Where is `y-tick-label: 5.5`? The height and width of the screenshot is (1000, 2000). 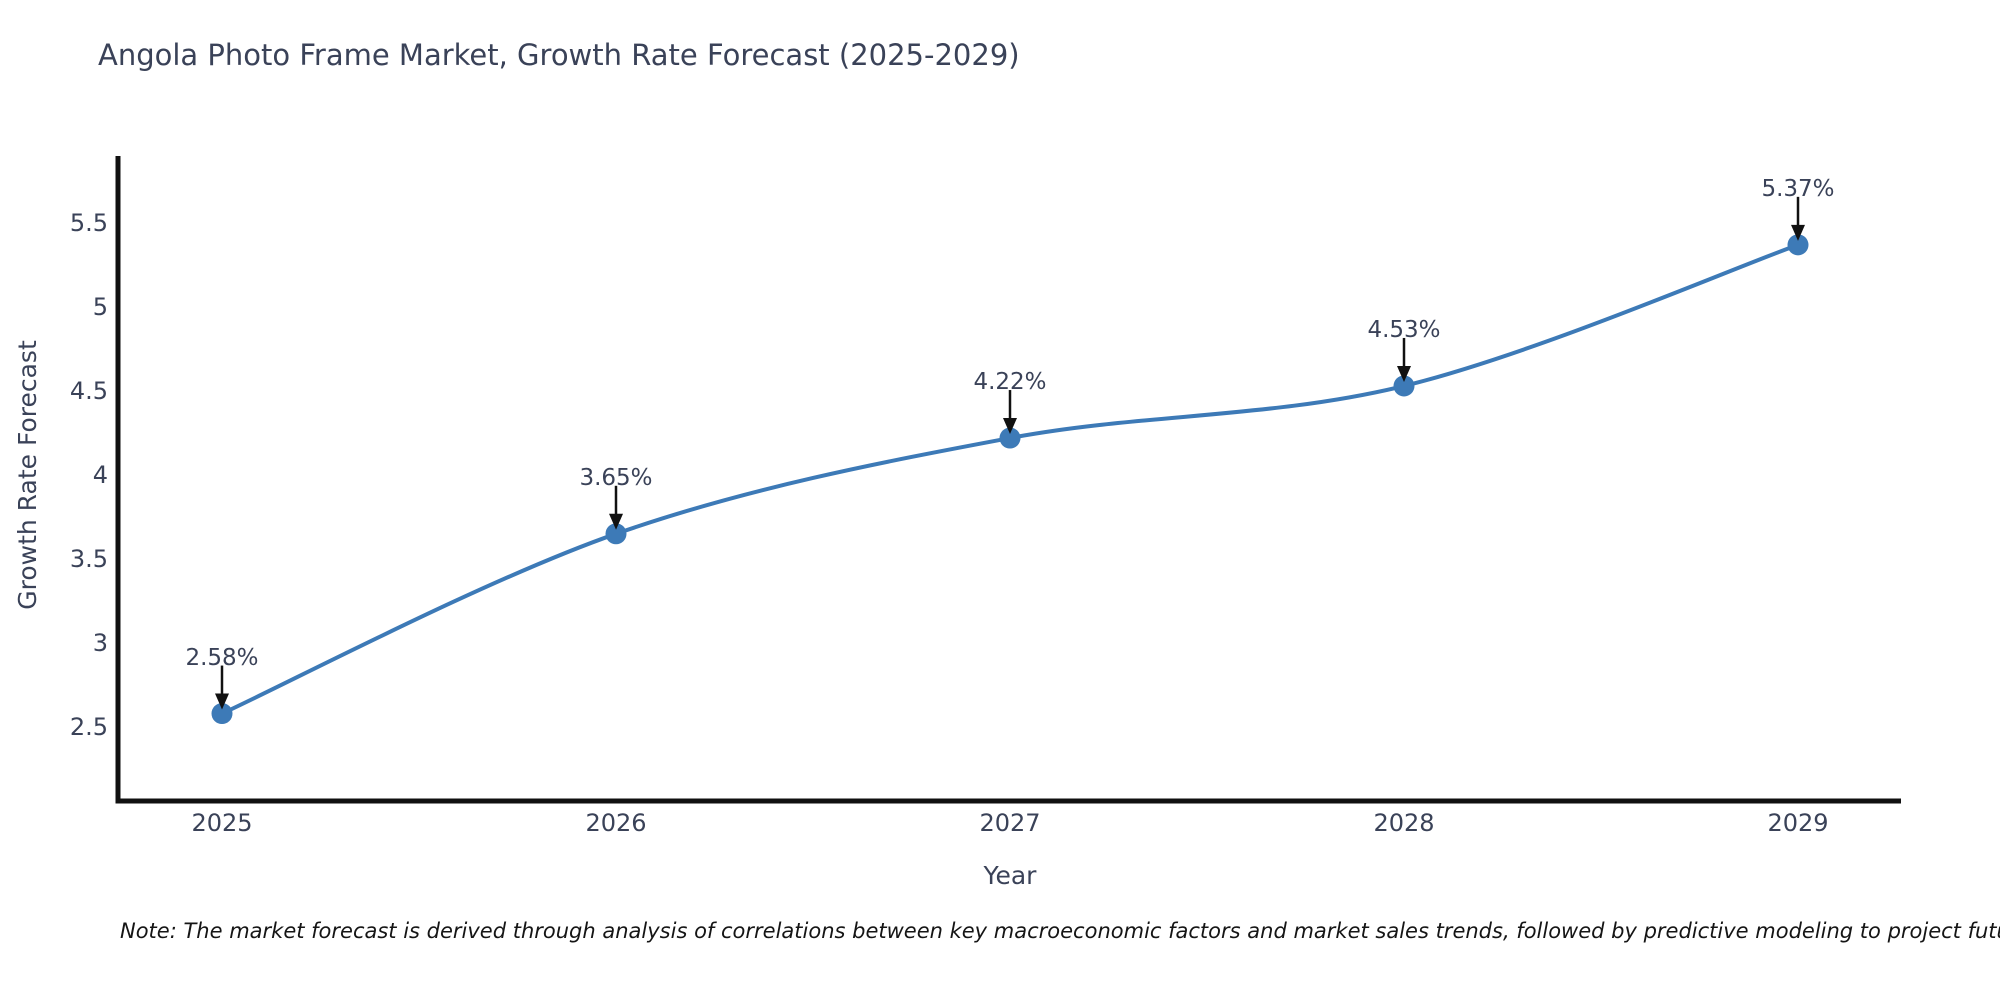
y-tick-label: 5.5 is located at coordinates (88, 223).